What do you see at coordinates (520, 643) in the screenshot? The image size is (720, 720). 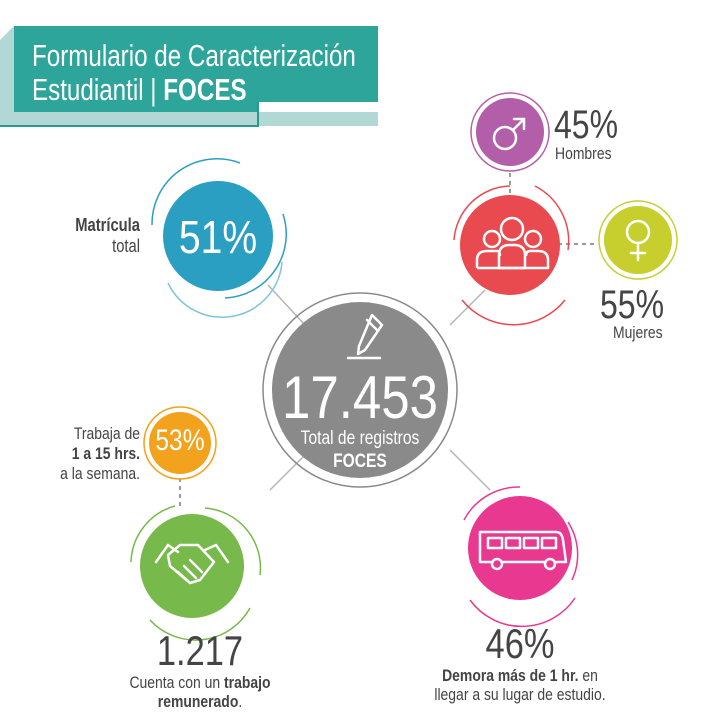 I see `commute-value: 46%` at bounding box center [520, 643].